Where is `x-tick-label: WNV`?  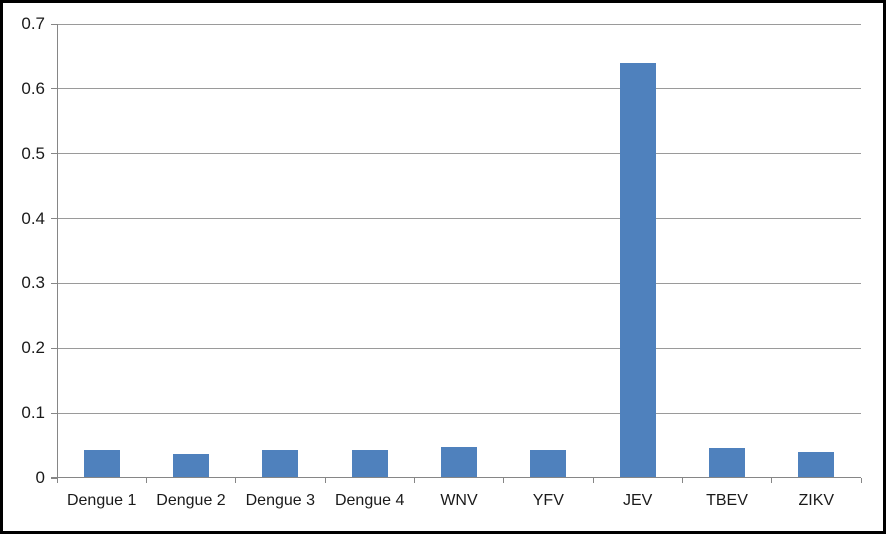 x-tick-label: WNV is located at coordinates (459, 500).